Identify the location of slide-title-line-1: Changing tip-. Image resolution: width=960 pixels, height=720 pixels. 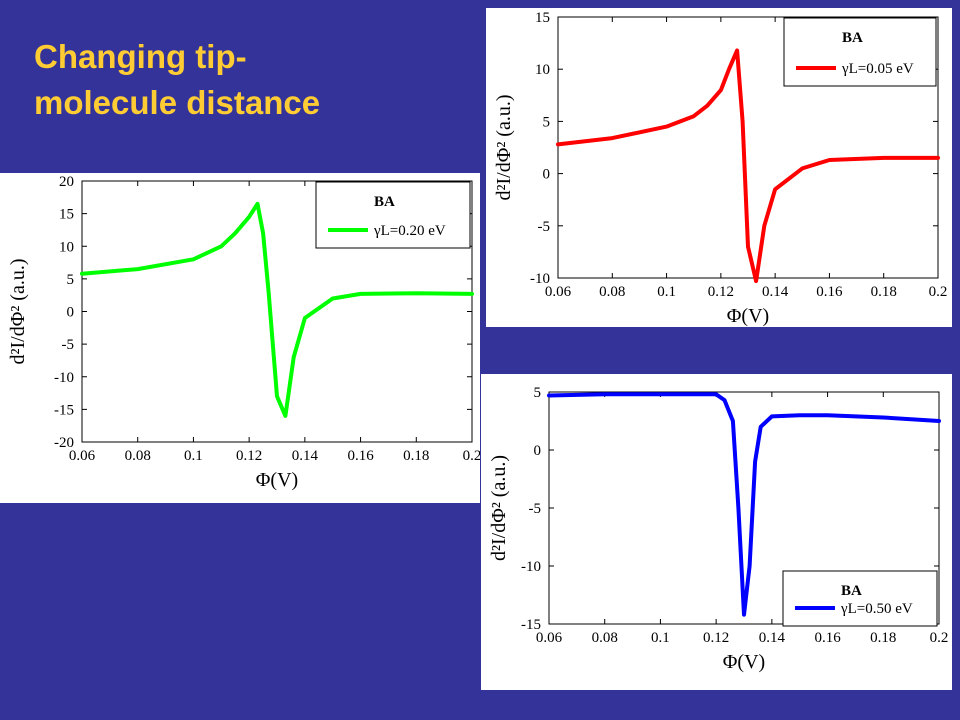
(140, 56).